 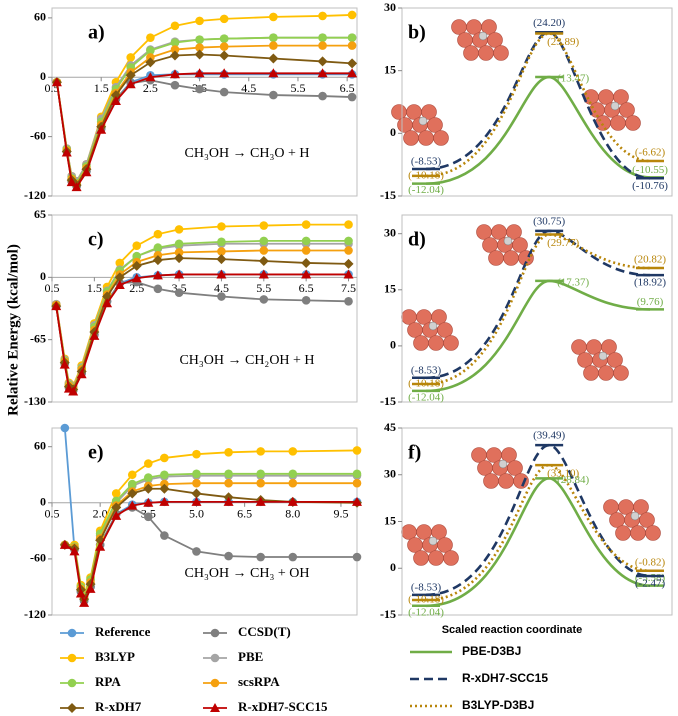 I want to click on x-tick-label: 6.5, so click(x=347, y=88).